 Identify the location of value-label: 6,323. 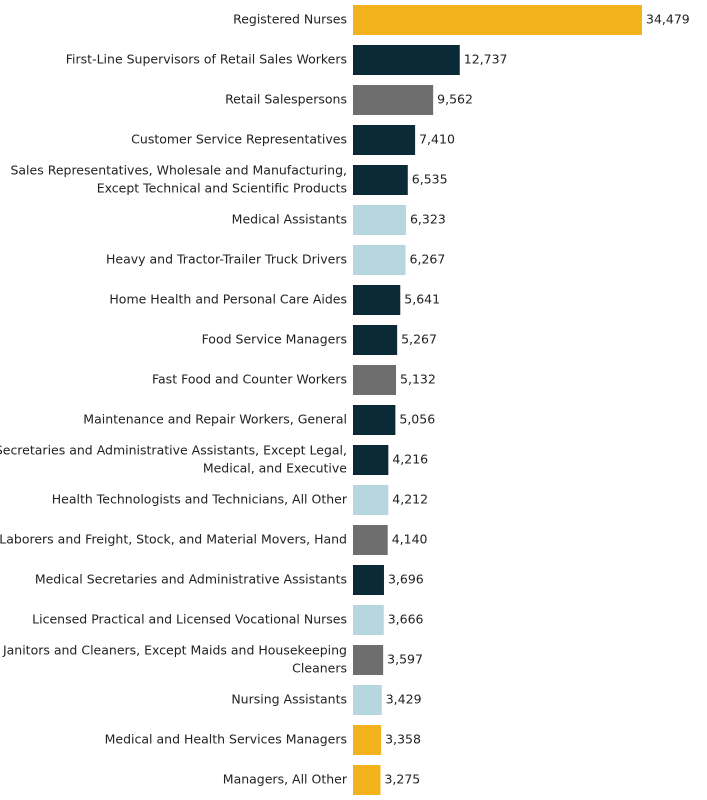
(428, 219).